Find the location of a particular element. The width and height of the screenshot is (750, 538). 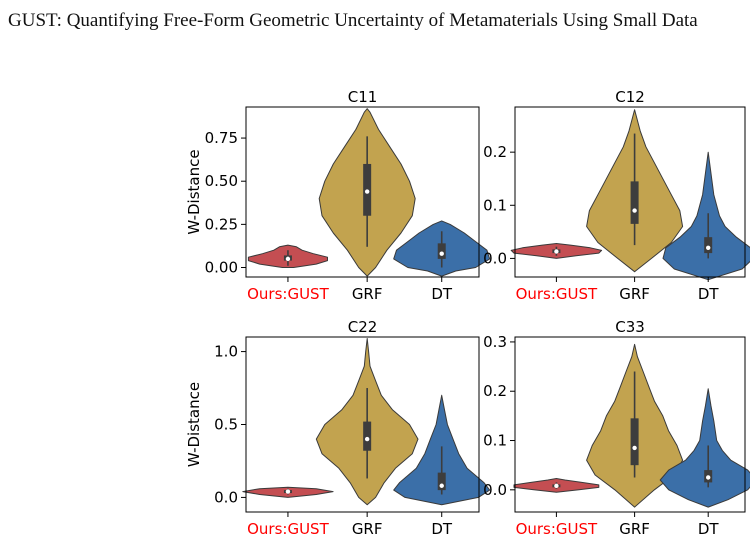

chart-title: C12 is located at coordinates (630, 97).